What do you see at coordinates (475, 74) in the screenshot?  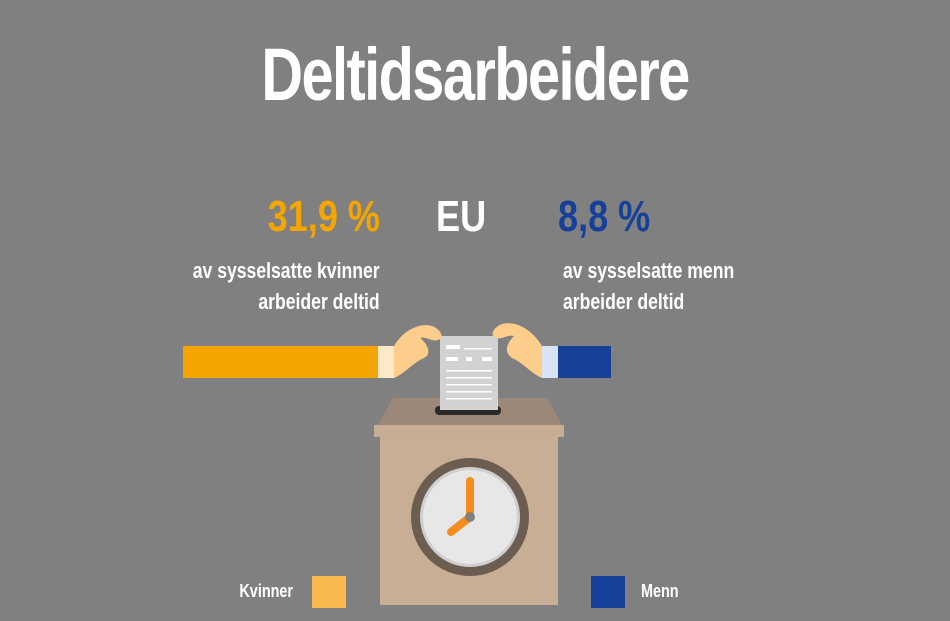 I see `page-title: Deltidsarbeidere` at bounding box center [475, 74].